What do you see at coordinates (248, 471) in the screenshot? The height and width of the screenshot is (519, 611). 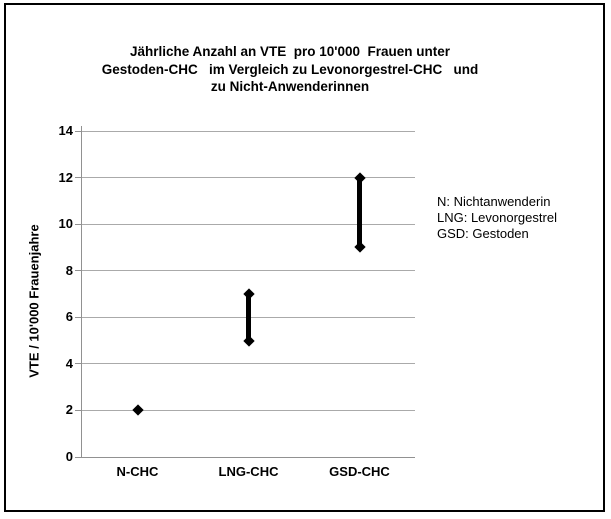 I see `x-category-label: LNG-CHC` at bounding box center [248, 471].